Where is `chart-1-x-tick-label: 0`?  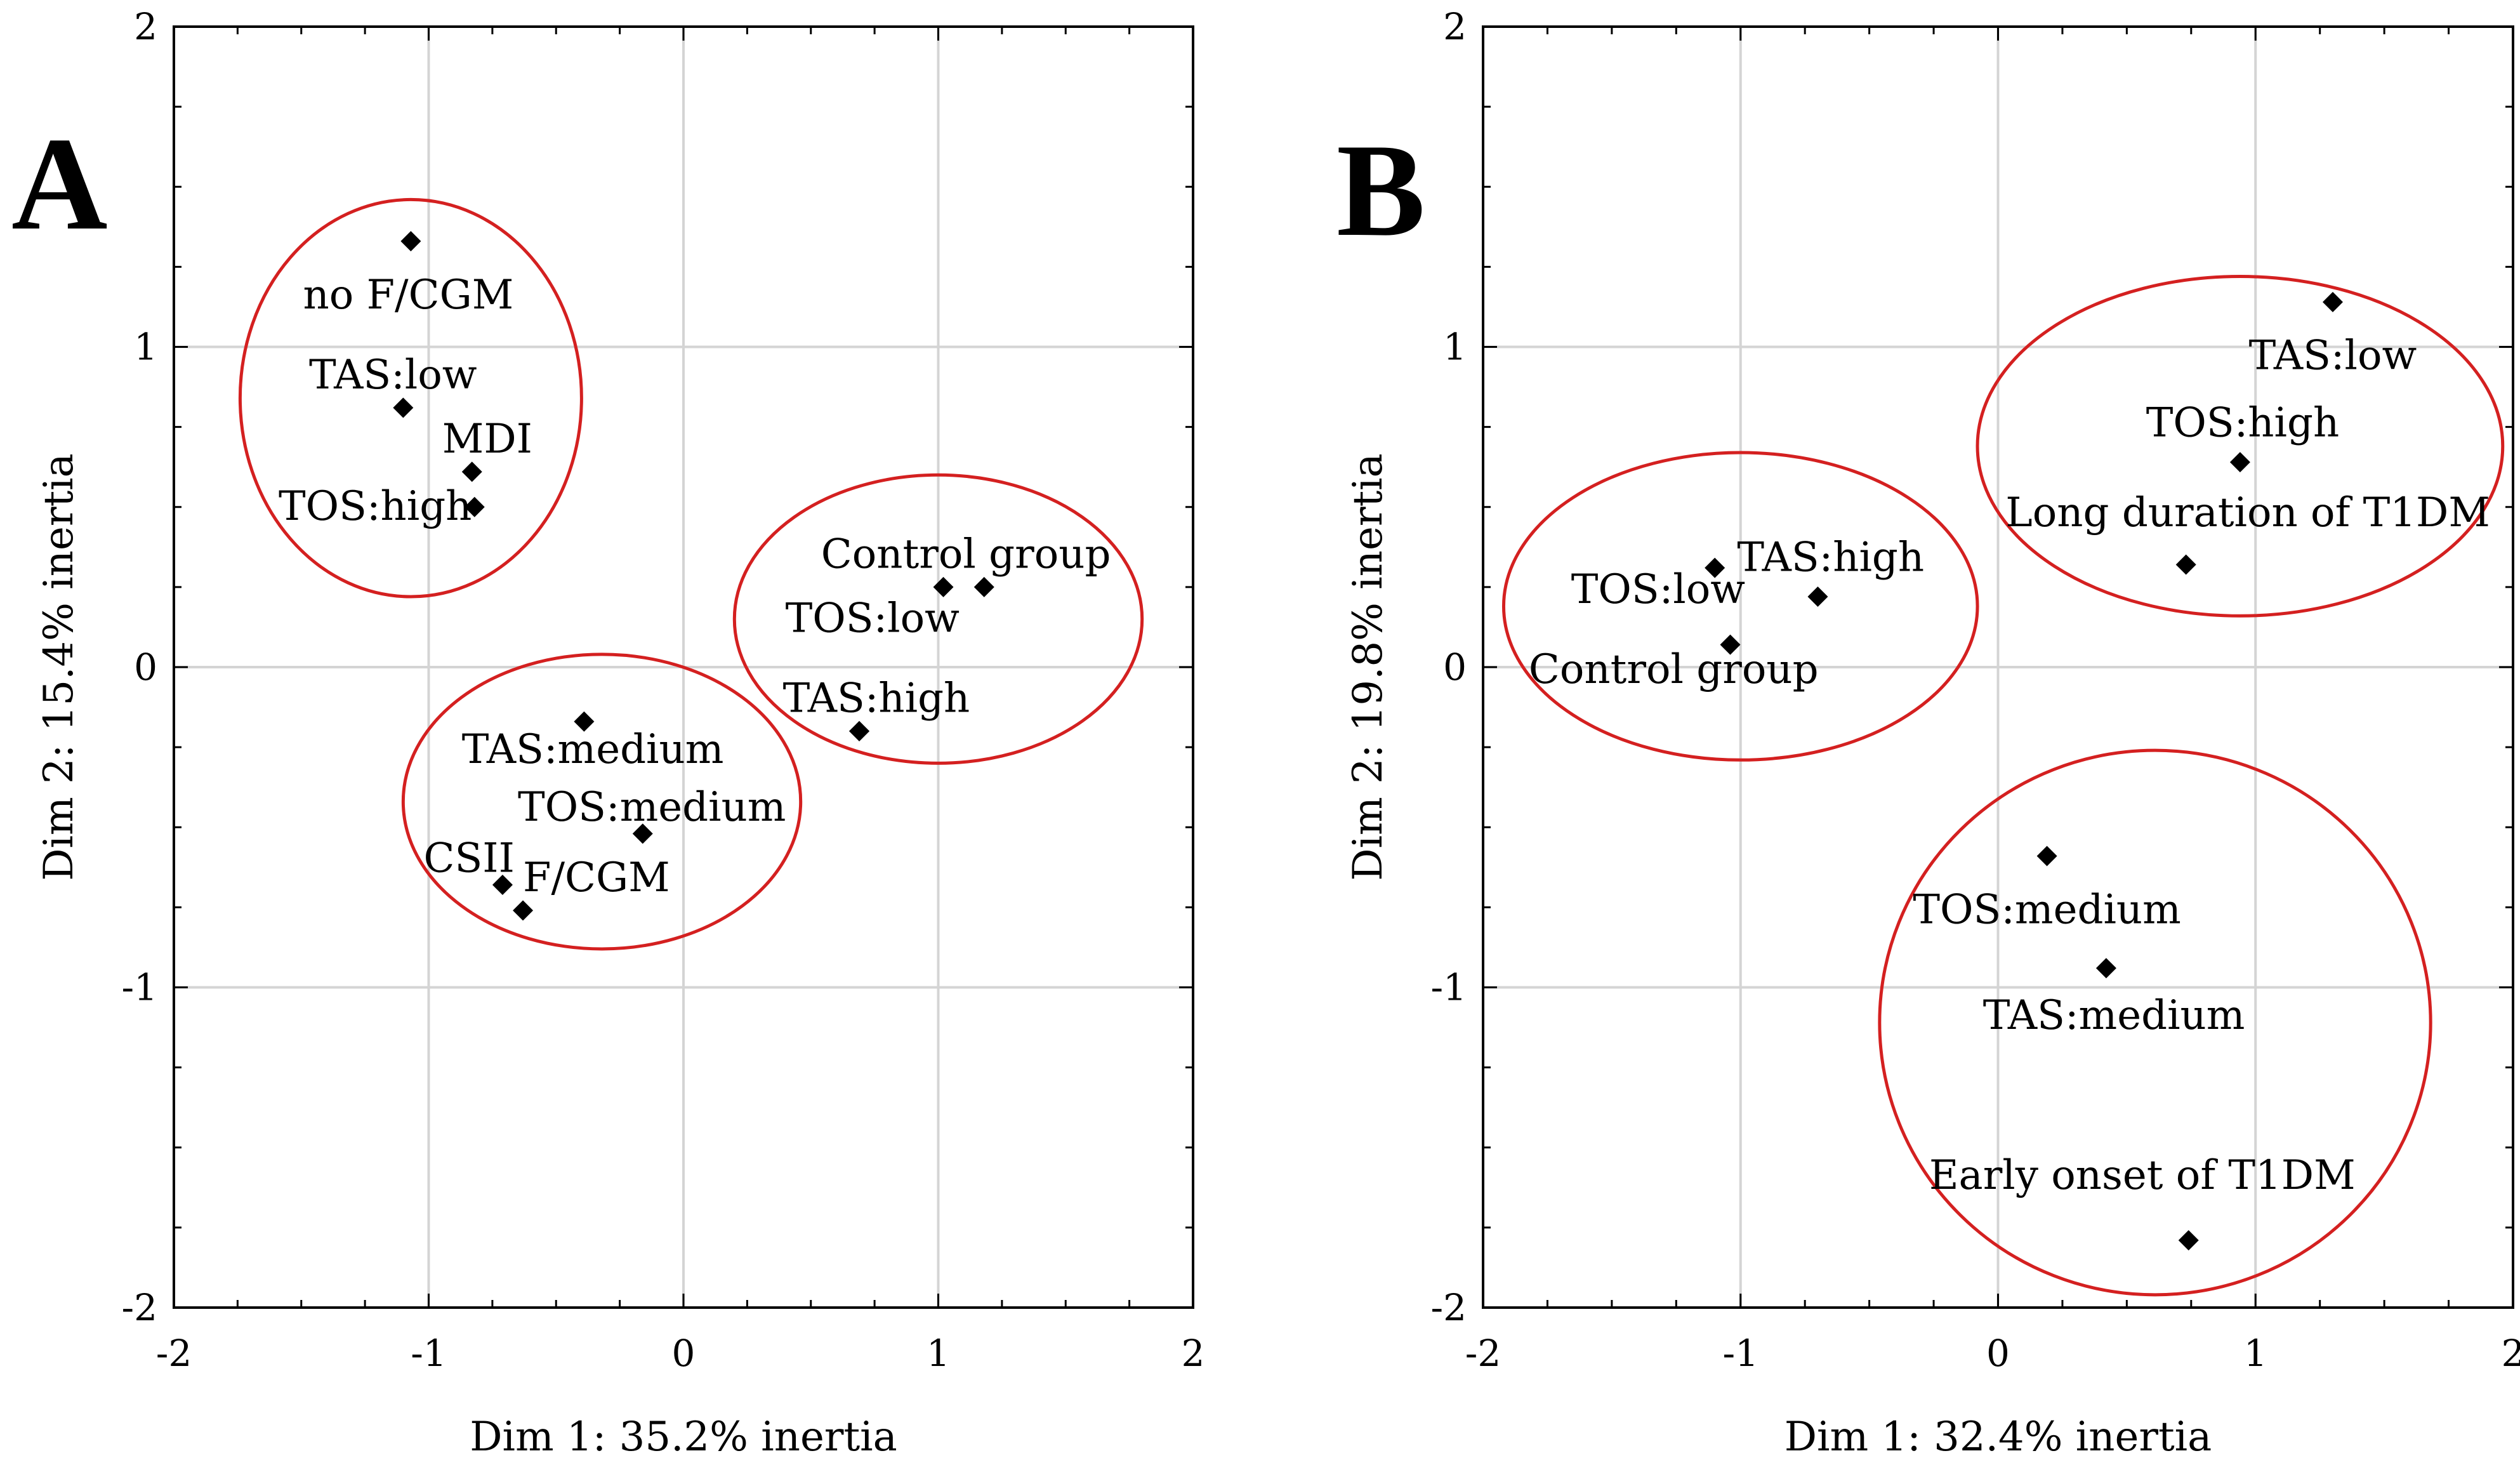 chart-1-x-tick-label: 0 is located at coordinates (1998, 1353).